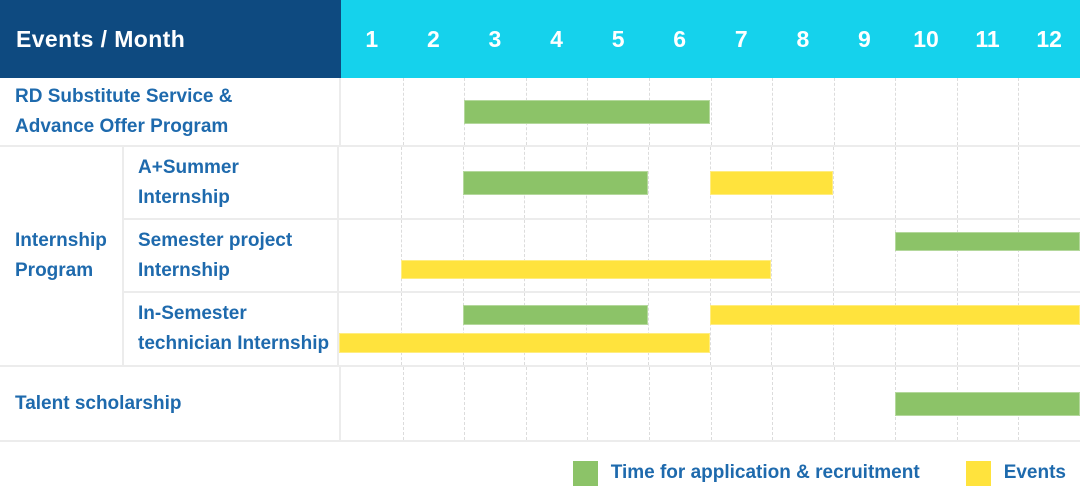 This screenshot has height=494, width=1080. What do you see at coordinates (765, 472) in the screenshot?
I see `legend-label-application: Time for application & recruitment` at bounding box center [765, 472].